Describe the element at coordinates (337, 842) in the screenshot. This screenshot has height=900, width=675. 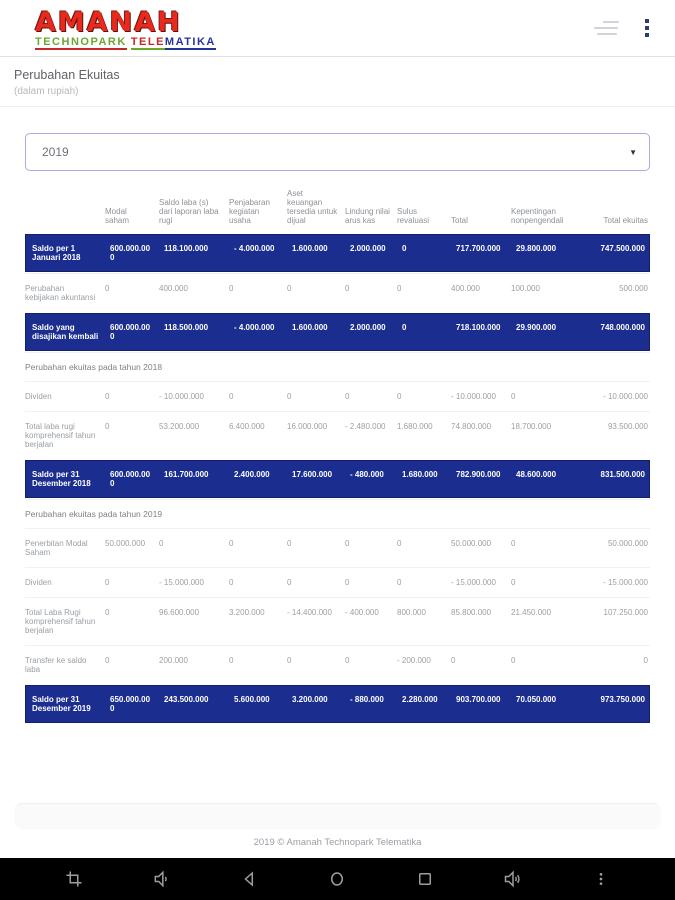
I see `footer-copyright: 2019 © Amanah Technopark Telematika` at that location.